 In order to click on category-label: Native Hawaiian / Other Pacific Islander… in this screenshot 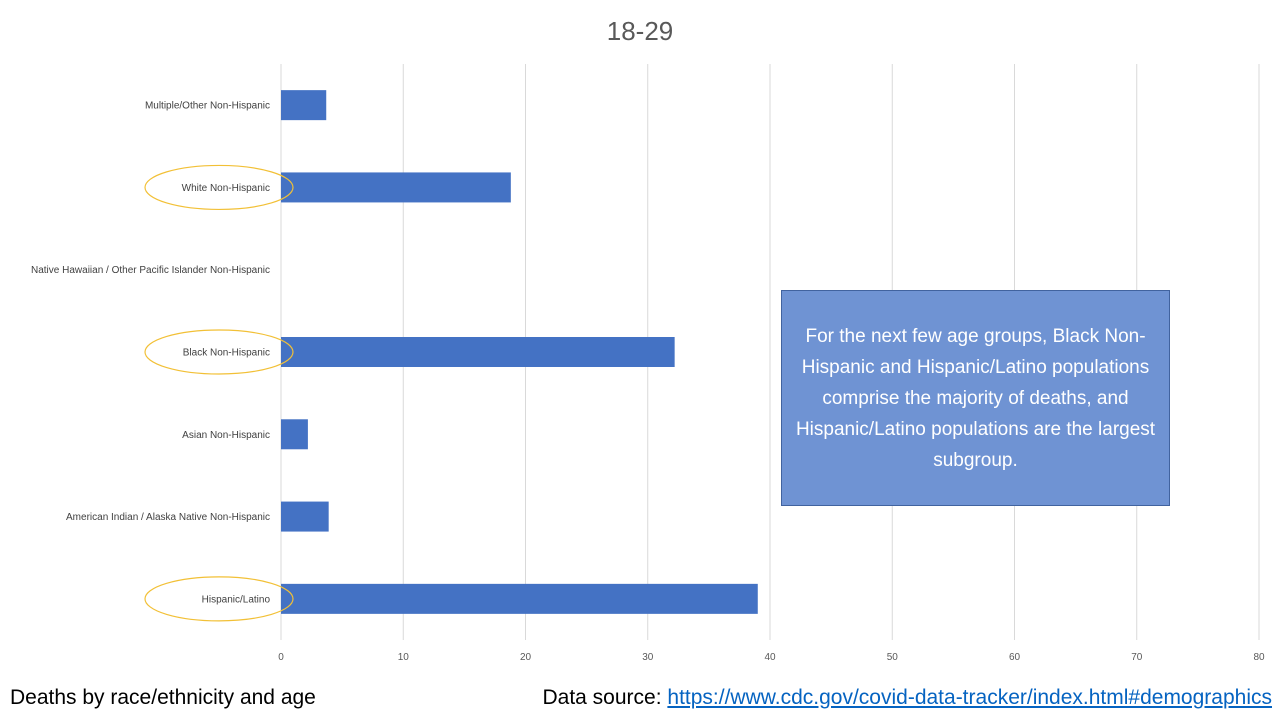, I will do `click(150, 270)`.